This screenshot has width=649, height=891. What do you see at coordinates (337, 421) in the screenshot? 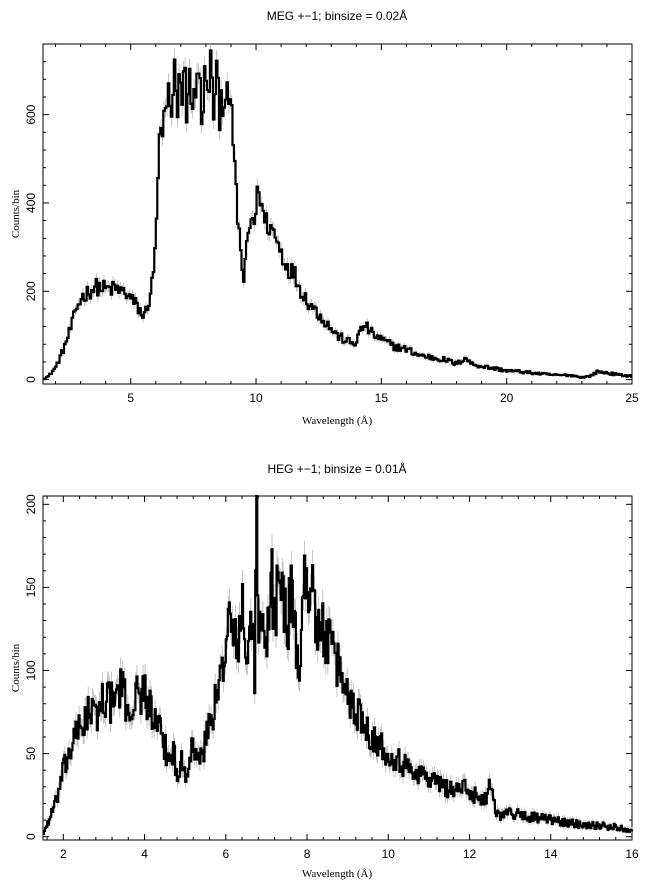
I see `meg-x-axis-label: Wavelength (Å)` at bounding box center [337, 421].